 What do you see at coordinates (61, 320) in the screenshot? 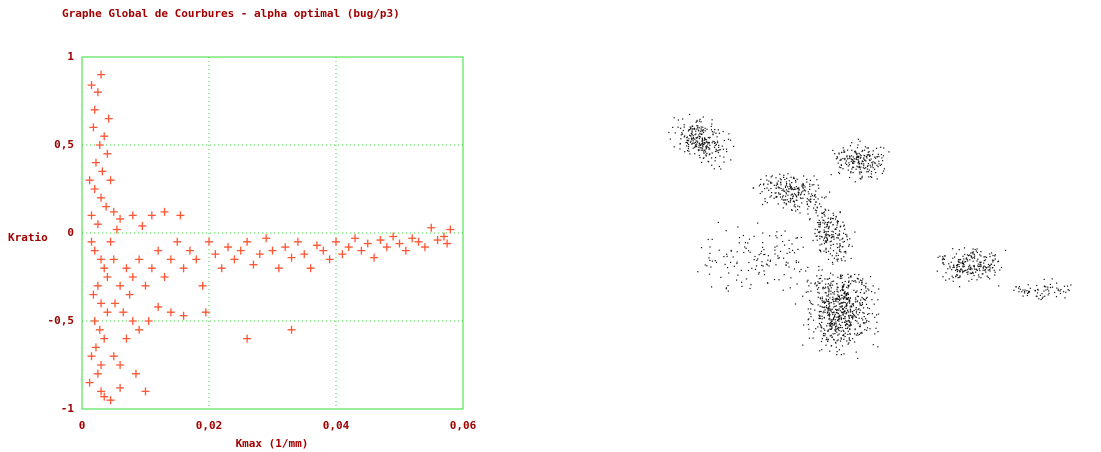
I see `y-tick-label: -0,5` at bounding box center [61, 320].